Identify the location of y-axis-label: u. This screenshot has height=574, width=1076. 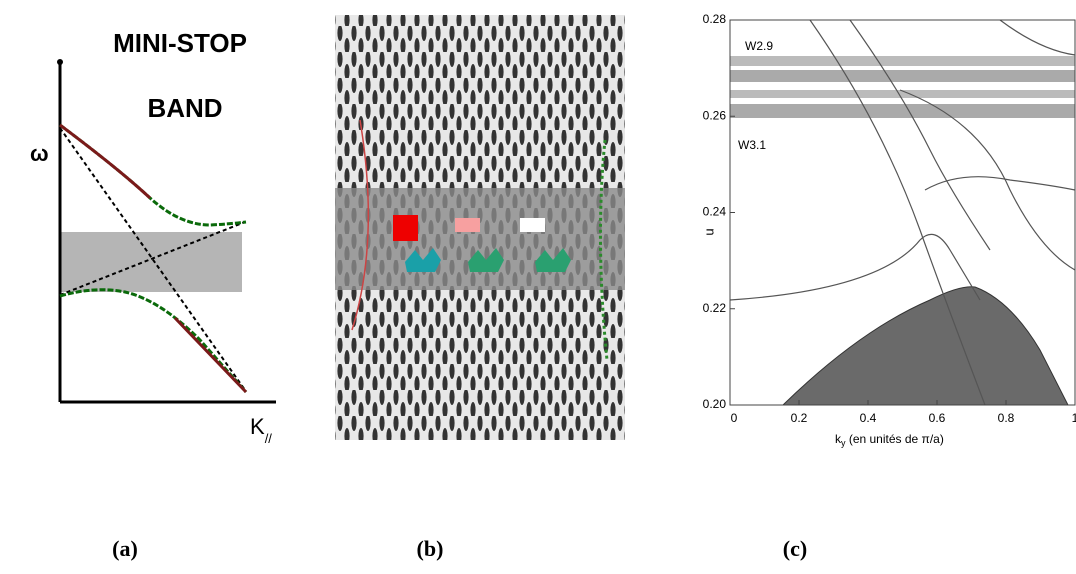
(708, 231).